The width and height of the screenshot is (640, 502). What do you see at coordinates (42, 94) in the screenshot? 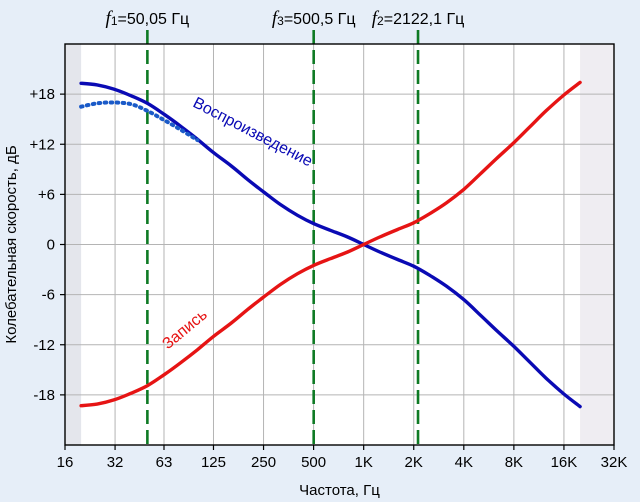
I see `y-tick-label: +18` at bounding box center [42, 94].